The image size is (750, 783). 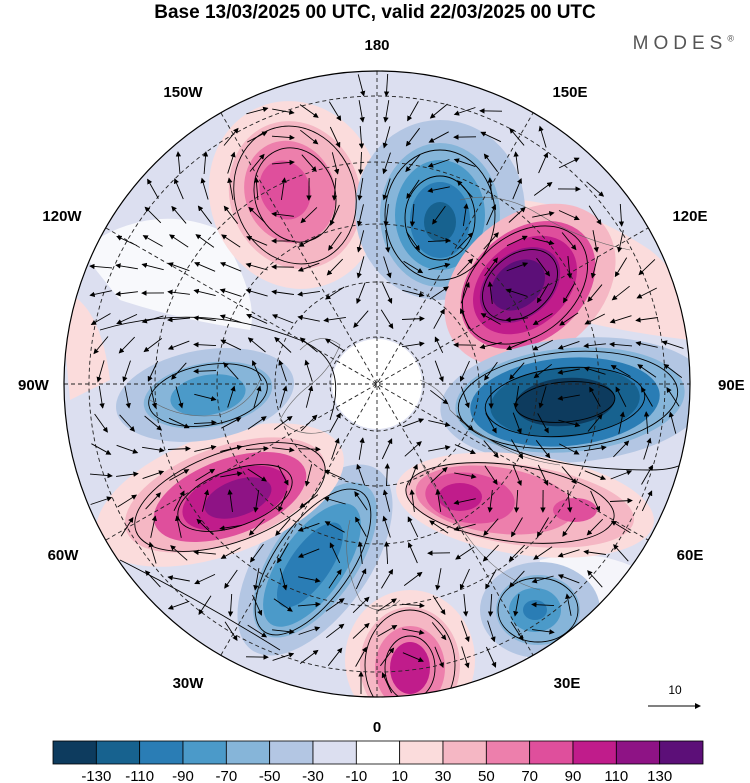 I want to click on brand-text: MODES, so click(x=680, y=43).